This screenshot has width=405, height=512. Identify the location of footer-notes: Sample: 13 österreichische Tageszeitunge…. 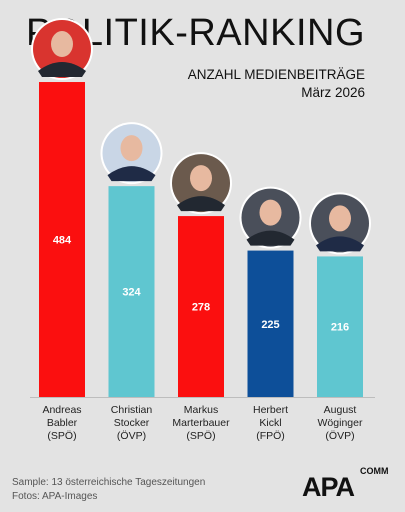
(108, 489).